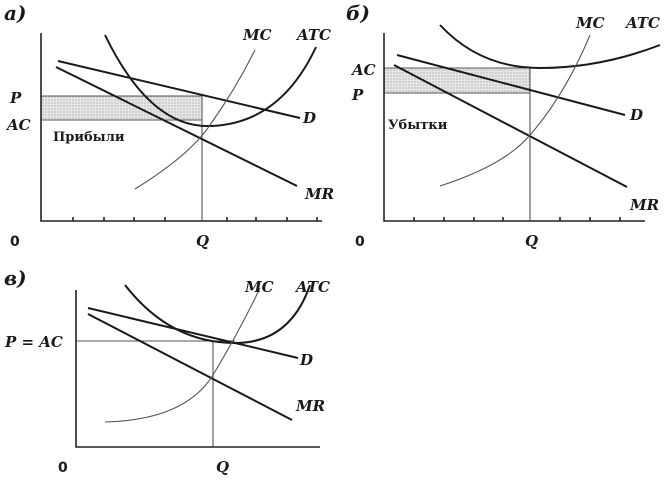 This screenshot has height=480, width=671. What do you see at coordinates (15, 278) in the screenshot?
I see `panel-c-tag: в)` at bounding box center [15, 278].